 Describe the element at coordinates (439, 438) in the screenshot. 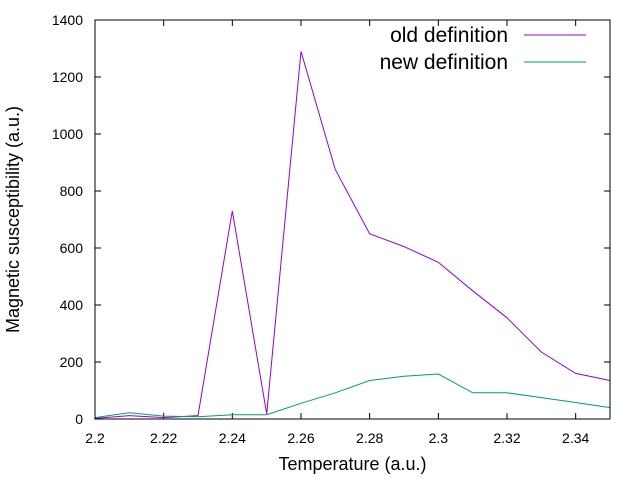

I see `x-tick-label: 2.3` at that location.